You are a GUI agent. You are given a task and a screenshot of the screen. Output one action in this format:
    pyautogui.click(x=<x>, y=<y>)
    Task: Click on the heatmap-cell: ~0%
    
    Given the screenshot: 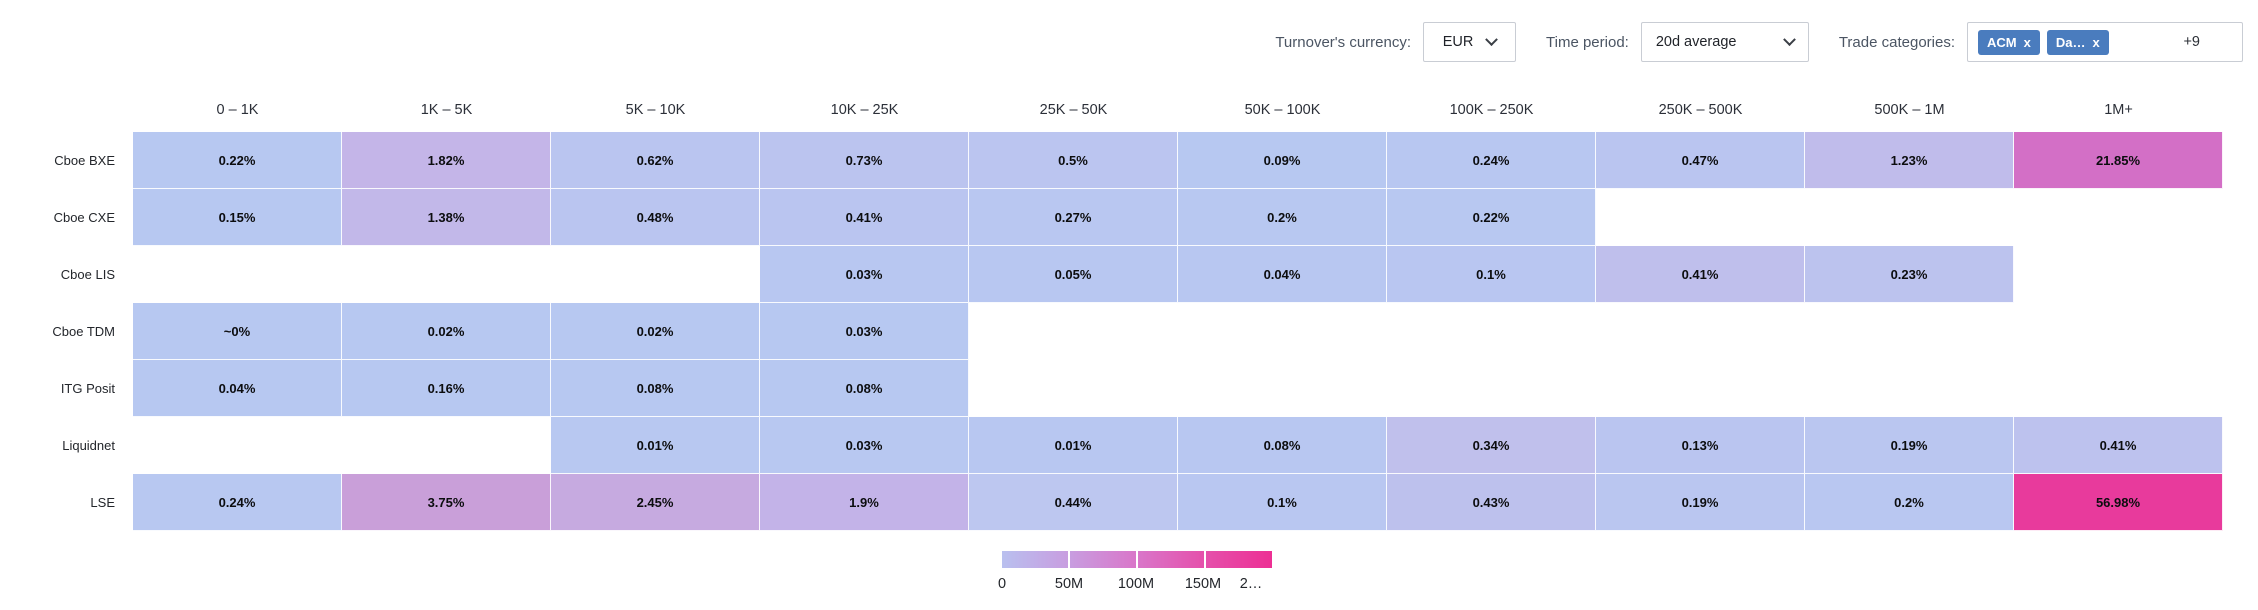 What is the action you would take?
    pyautogui.click(x=237, y=331)
    